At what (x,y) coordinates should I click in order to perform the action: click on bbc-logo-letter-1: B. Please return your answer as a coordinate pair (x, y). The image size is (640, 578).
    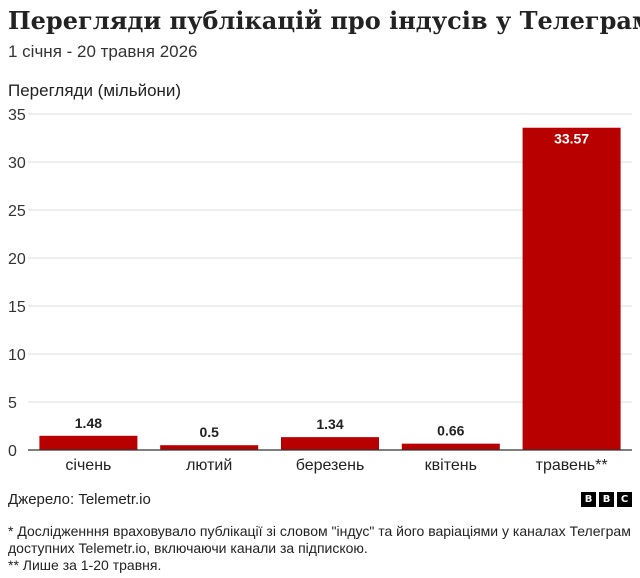
    Looking at the image, I should click on (588, 499).